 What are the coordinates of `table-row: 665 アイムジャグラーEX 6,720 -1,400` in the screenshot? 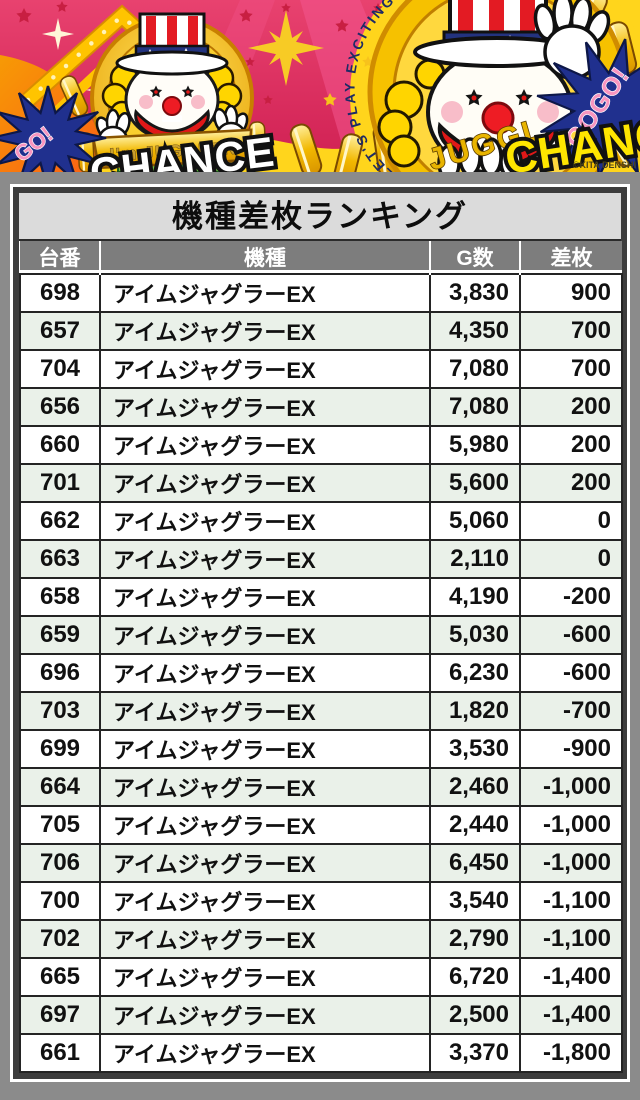 It's located at (321, 977).